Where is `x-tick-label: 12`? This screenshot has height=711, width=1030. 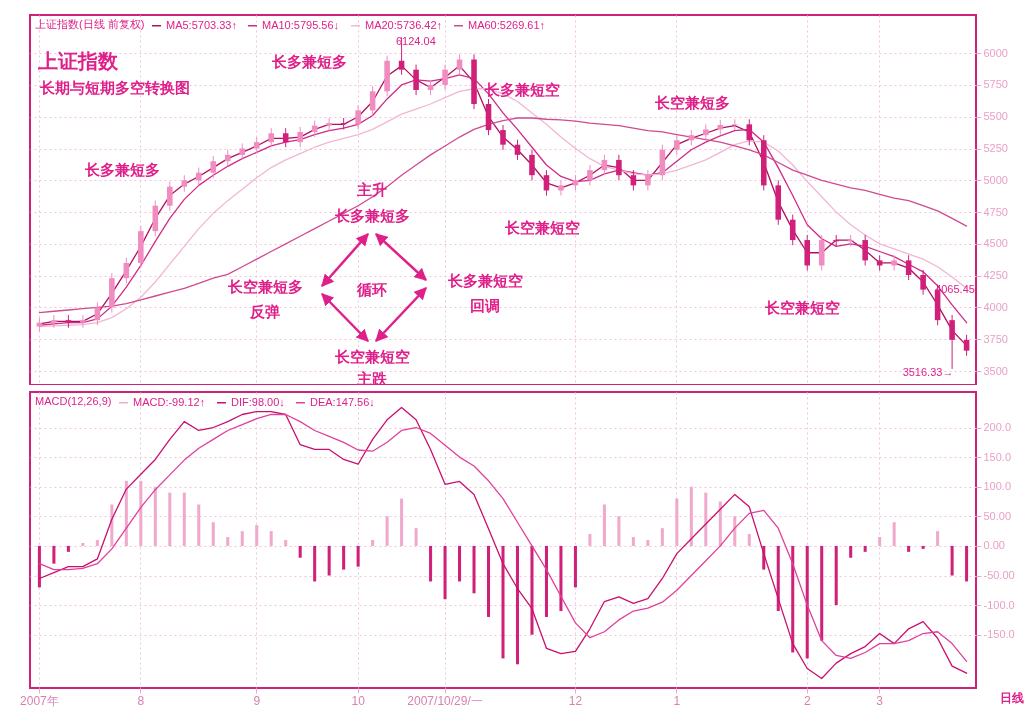 x-tick-label: 12 is located at coordinates (575, 700).